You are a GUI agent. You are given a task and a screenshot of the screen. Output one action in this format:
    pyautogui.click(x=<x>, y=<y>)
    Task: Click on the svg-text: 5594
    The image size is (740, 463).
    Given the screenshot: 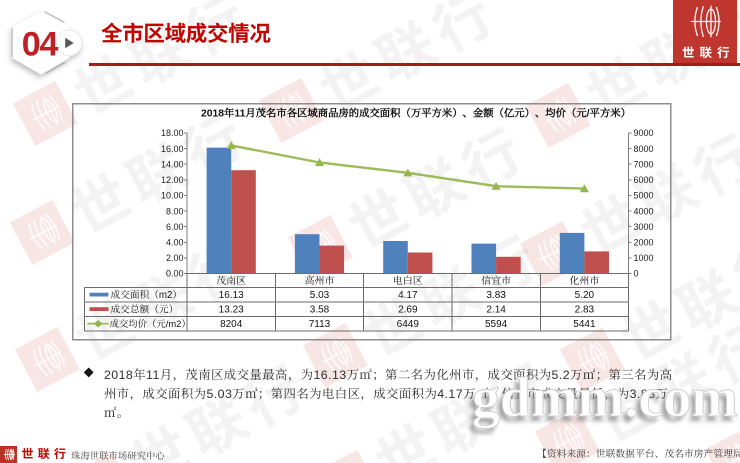 What is the action you would take?
    pyautogui.click(x=496, y=324)
    